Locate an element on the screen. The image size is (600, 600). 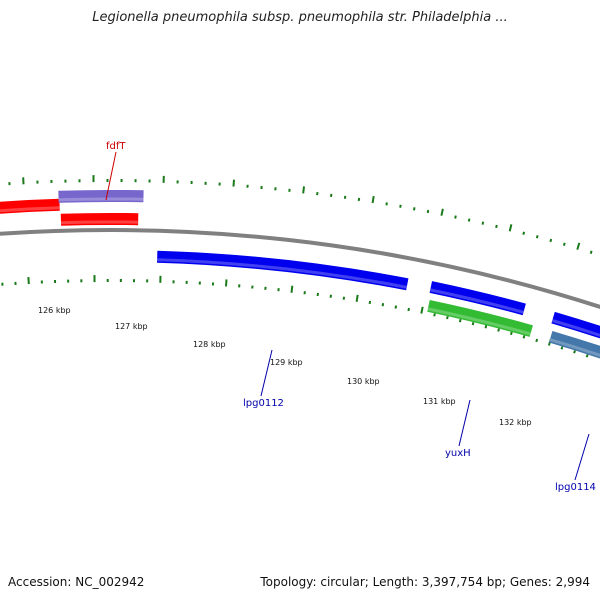
gene-lpg0112 is located at coordinates (283, 270).